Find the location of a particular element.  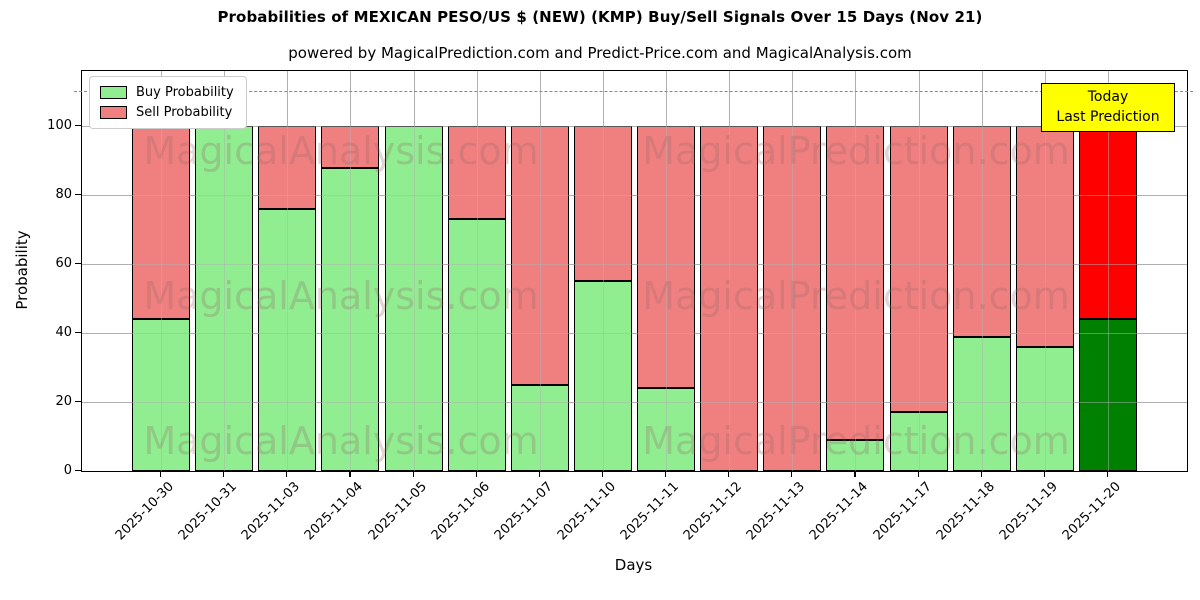

y-tick-label: 0 is located at coordinates (67, 470).